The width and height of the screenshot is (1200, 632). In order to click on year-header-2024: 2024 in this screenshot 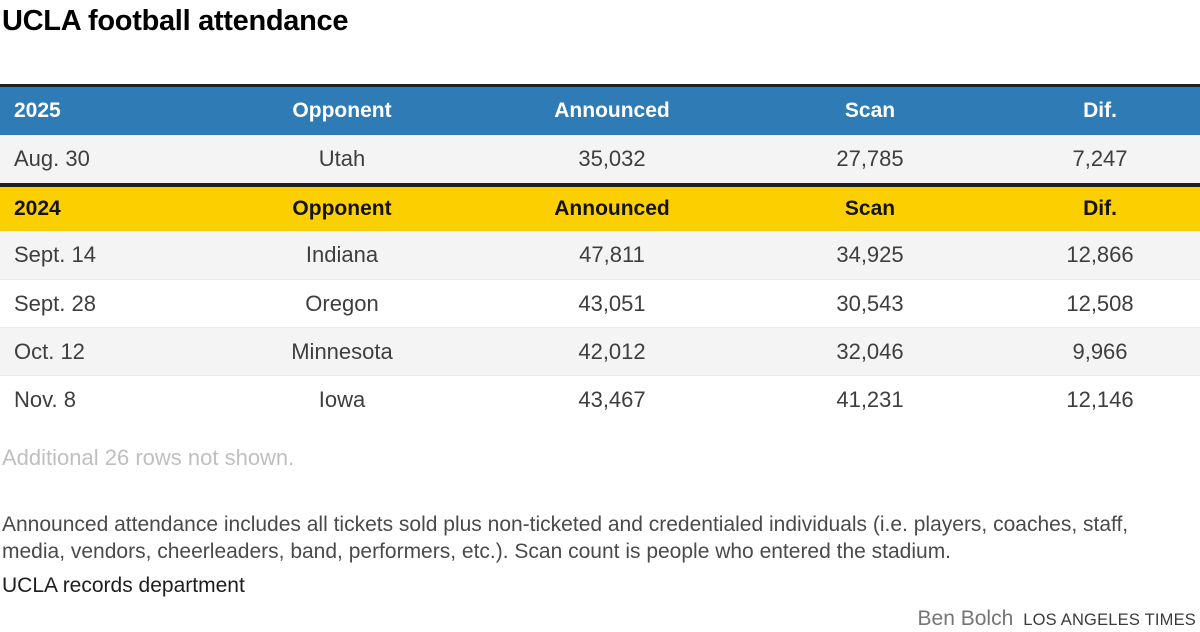, I will do `click(37, 208)`.